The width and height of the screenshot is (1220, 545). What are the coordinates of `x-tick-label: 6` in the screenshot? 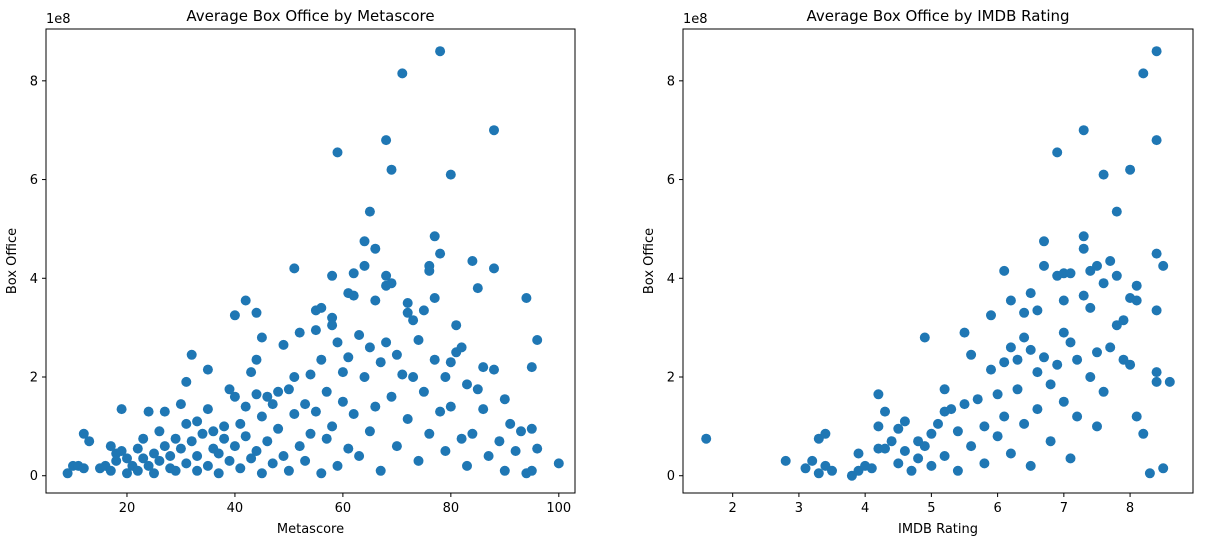 It's located at (997, 508).